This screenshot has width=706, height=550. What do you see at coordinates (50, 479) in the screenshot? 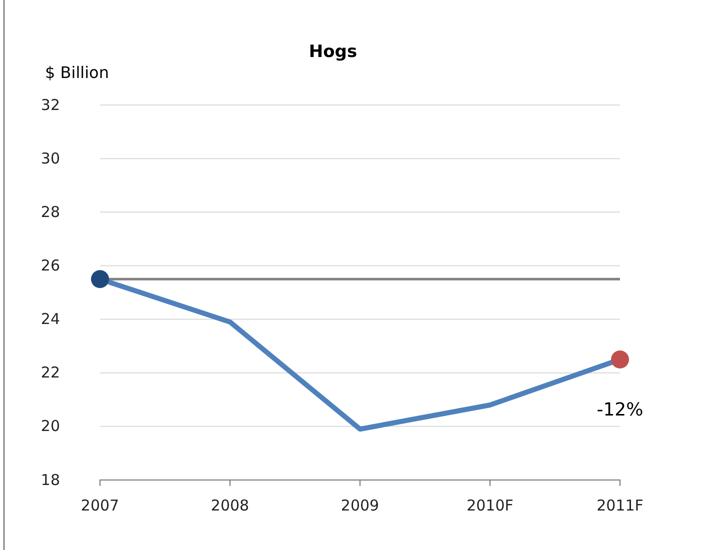
I see `y-tick-label: 18` at bounding box center [50, 479].